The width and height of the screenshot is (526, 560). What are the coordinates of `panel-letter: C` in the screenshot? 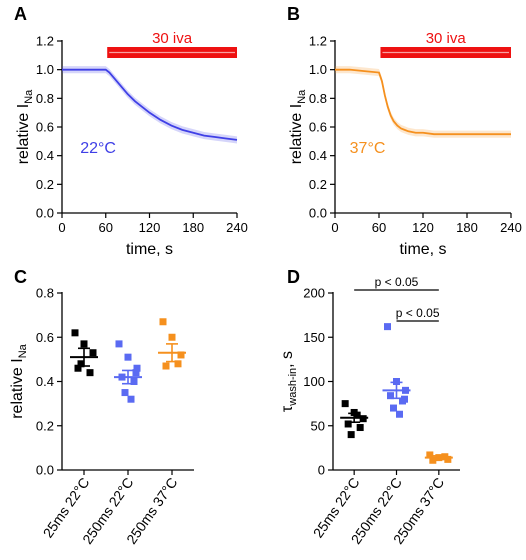 It's located at (20, 277).